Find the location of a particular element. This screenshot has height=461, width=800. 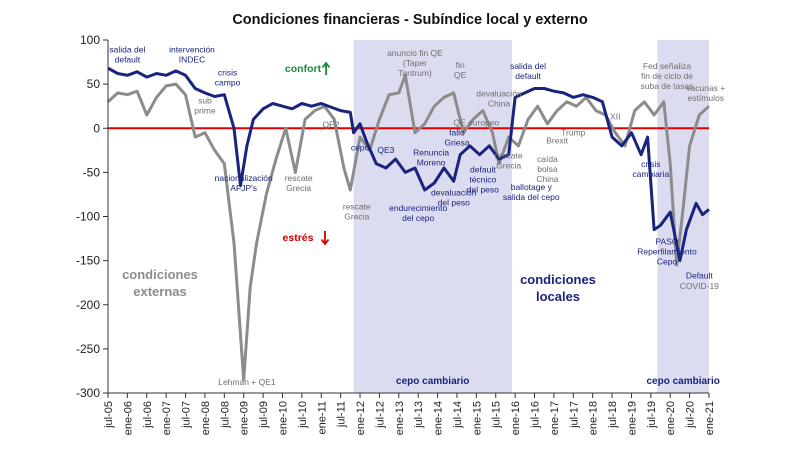

x-tick-label: jul-13 is located at coordinates (419, 415).